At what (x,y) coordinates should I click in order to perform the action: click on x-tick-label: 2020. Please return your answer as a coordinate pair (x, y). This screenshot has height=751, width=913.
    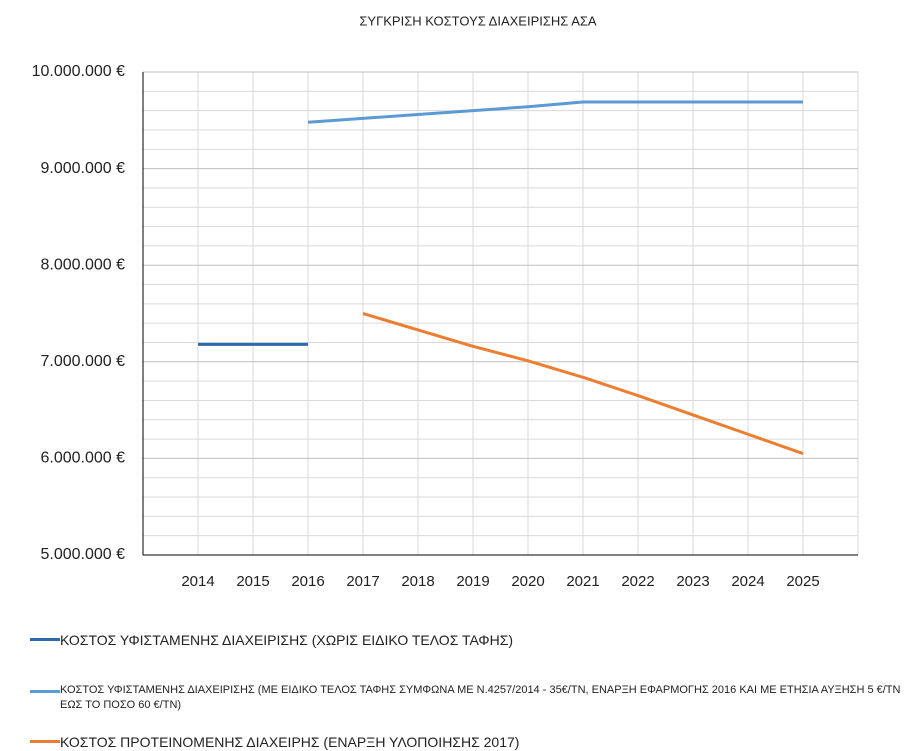
    Looking at the image, I should click on (527, 581).